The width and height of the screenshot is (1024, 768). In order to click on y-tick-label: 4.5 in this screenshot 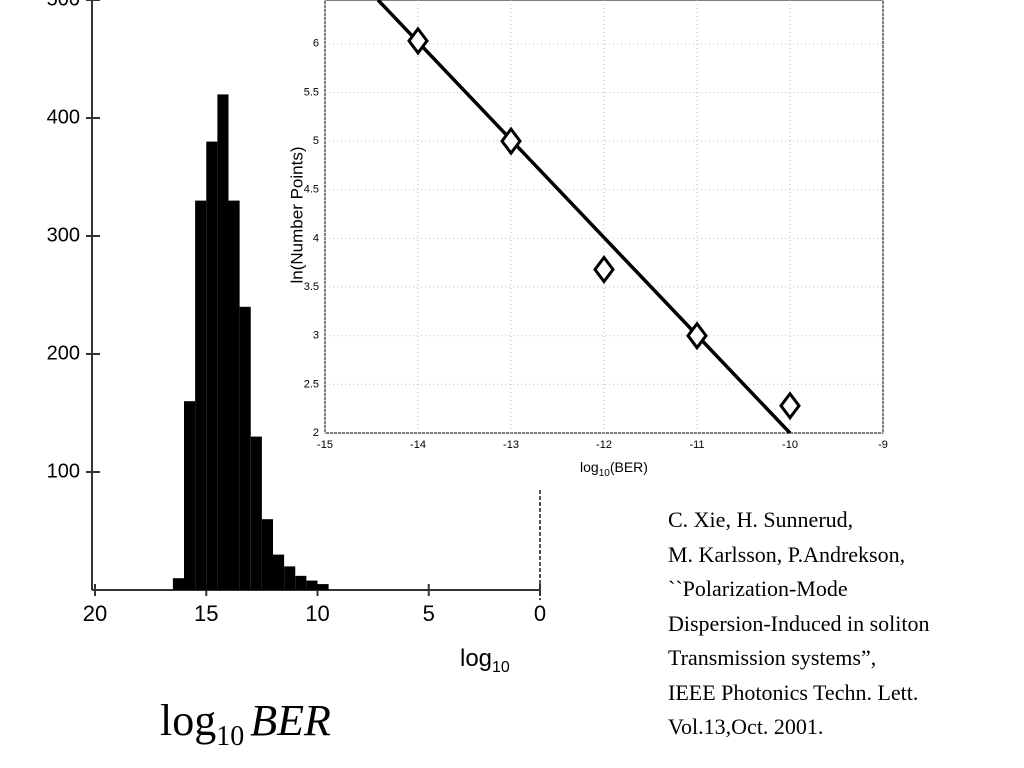, I will do `click(311, 190)`.